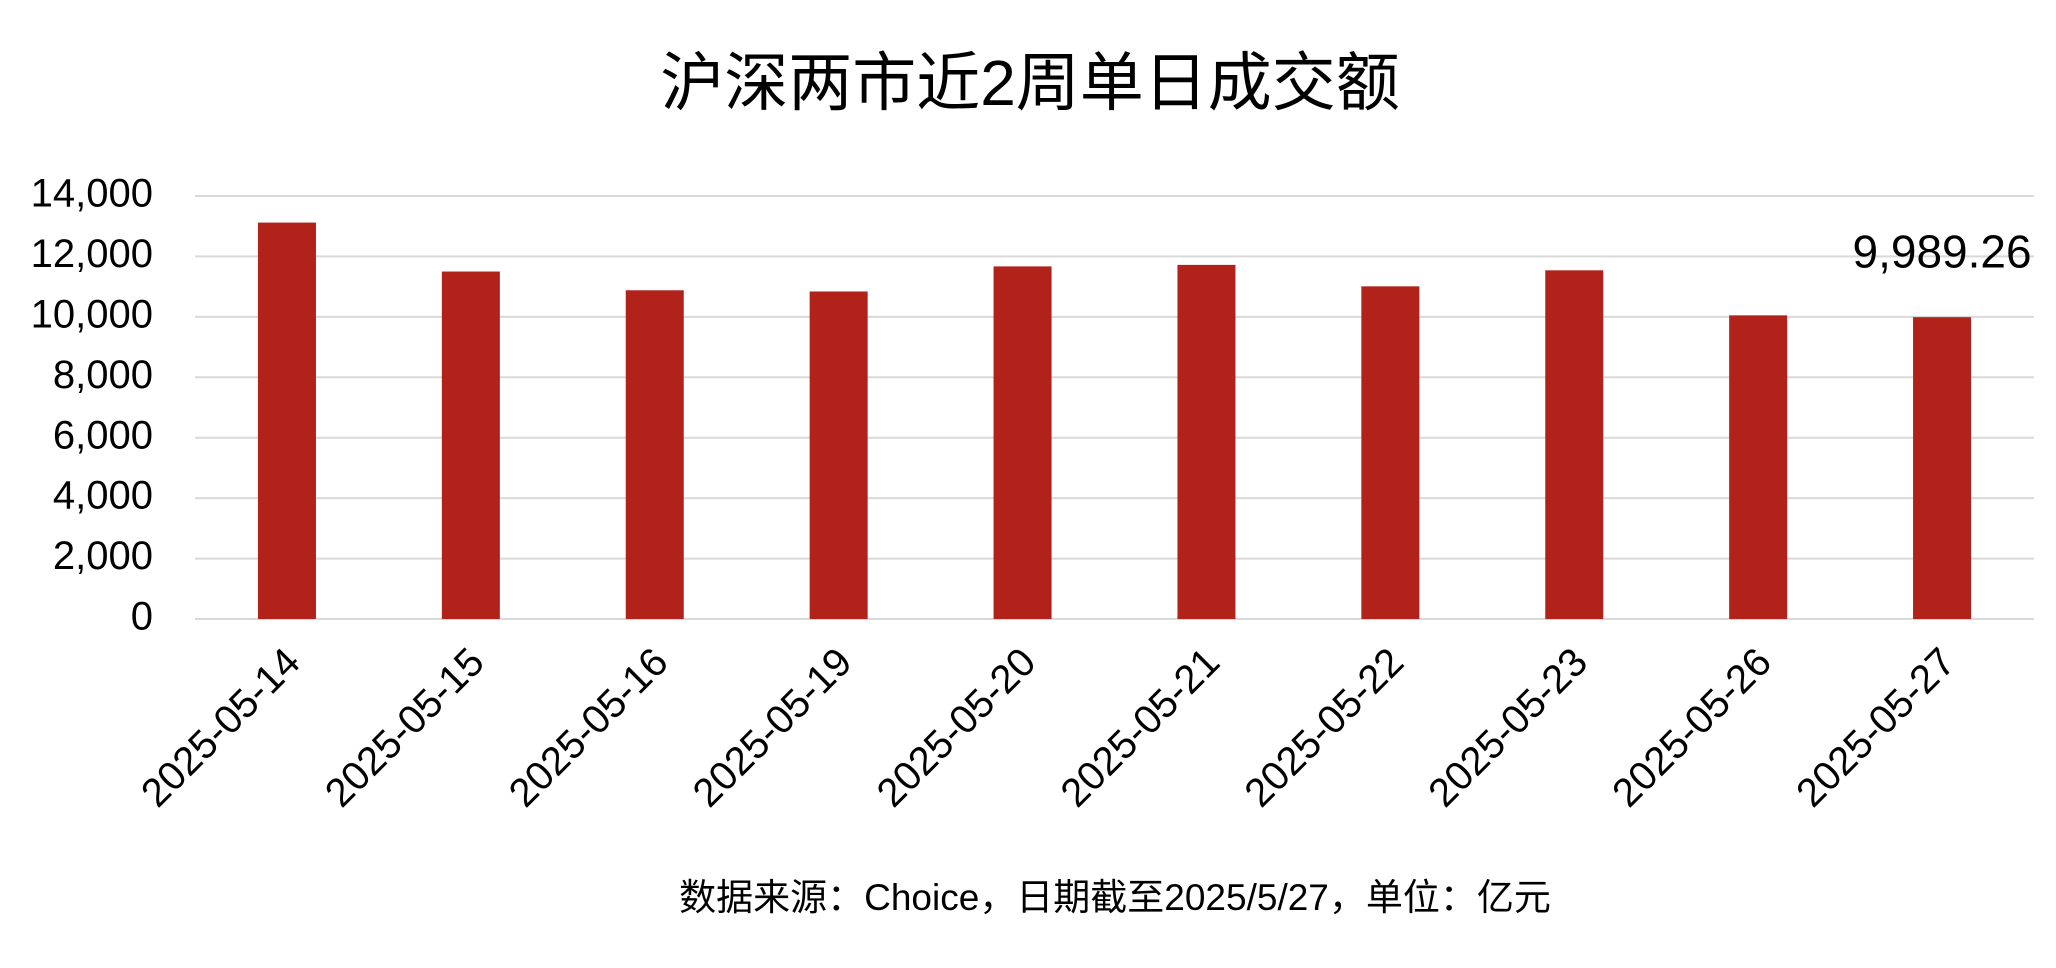 The image size is (2056, 968). I want to click on x-tick-label: 2025-05-26, so click(1692, 728).